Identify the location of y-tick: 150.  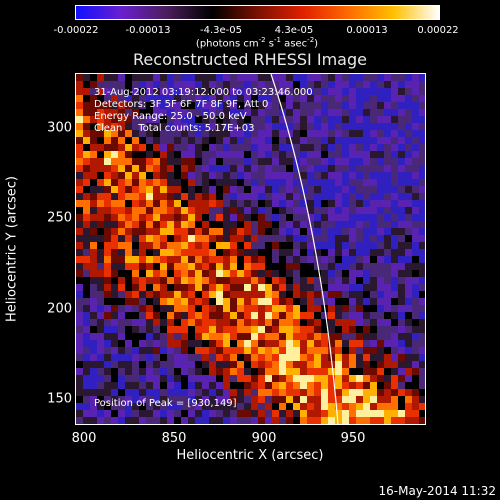
(59, 399).